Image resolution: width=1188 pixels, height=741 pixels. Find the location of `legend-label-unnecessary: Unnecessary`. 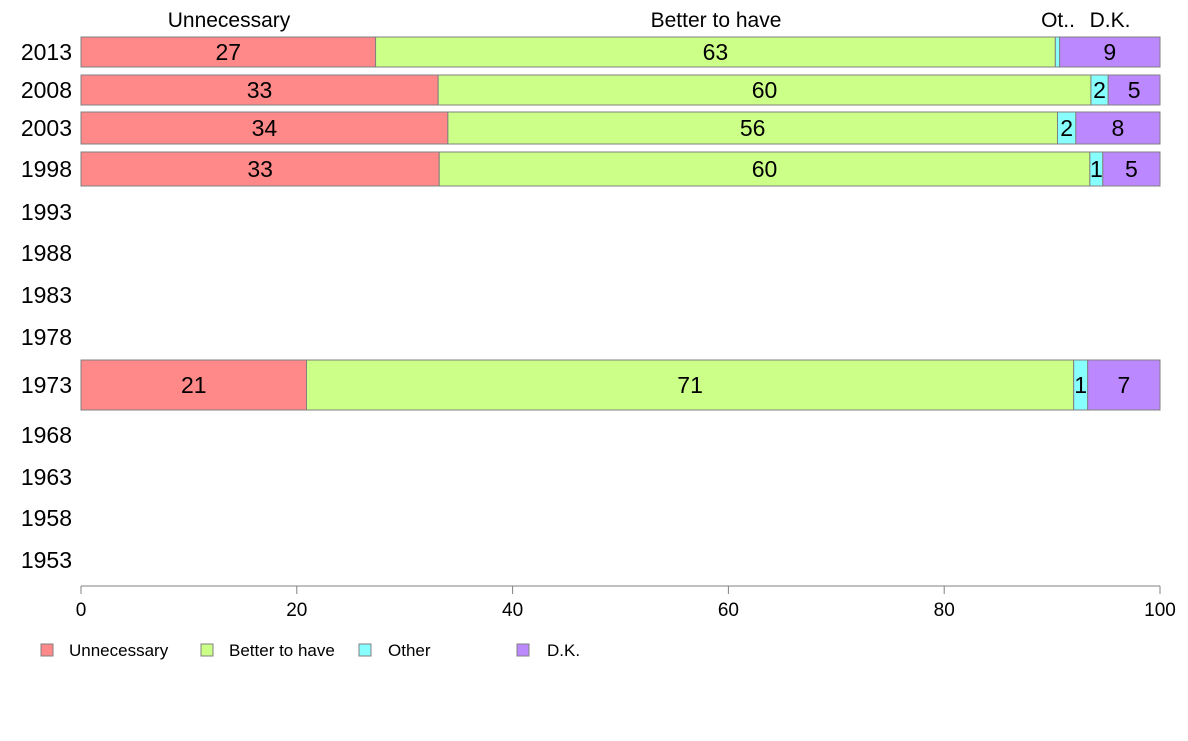

legend-label-unnecessary: Unnecessary is located at coordinates (119, 650).